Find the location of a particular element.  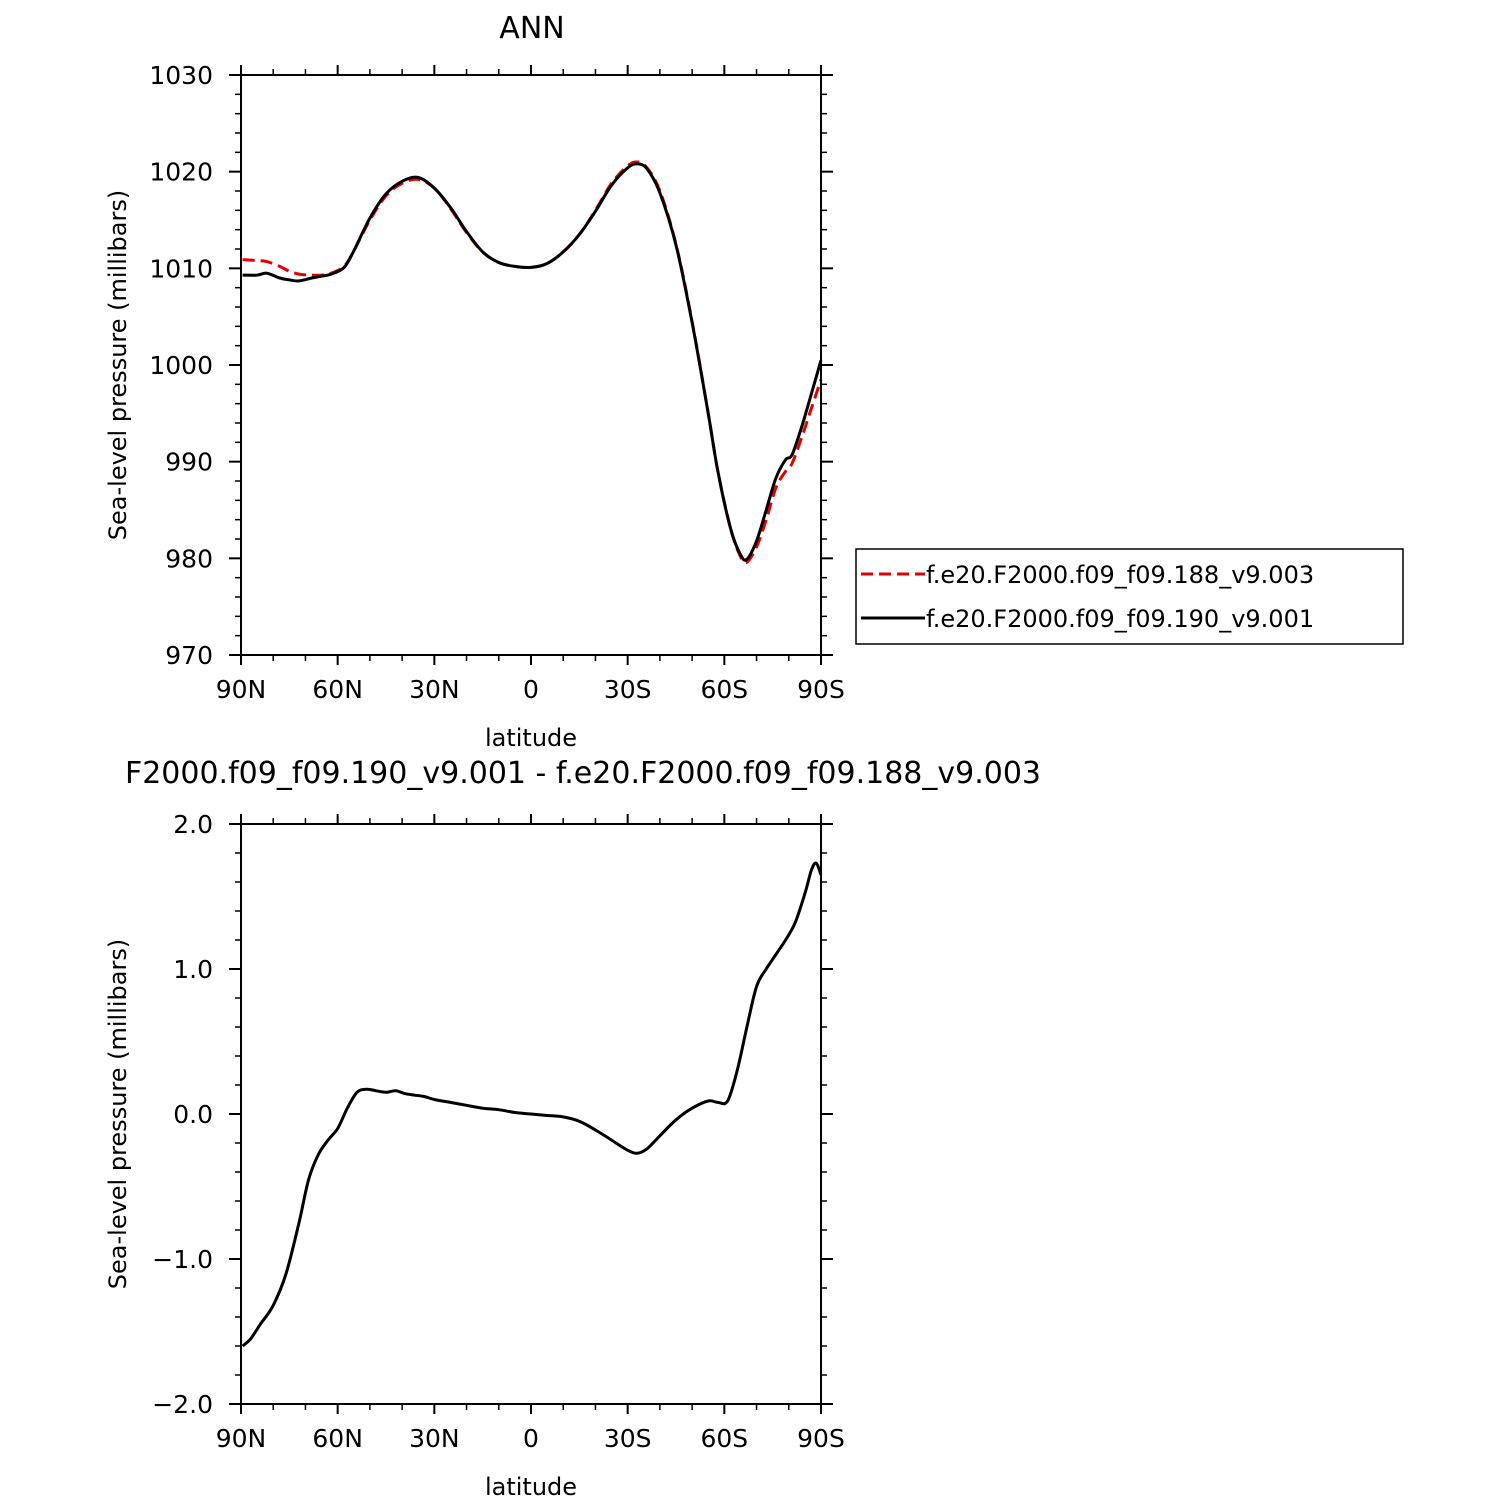

top-x-tick-label: 60S is located at coordinates (724, 689).